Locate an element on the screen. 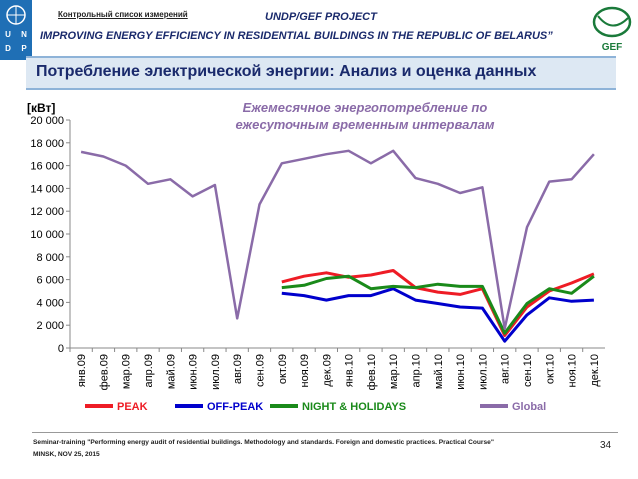 This screenshot has width=638, height=479. y-tick-label: 20 000 is located at coordinates (47, 121).